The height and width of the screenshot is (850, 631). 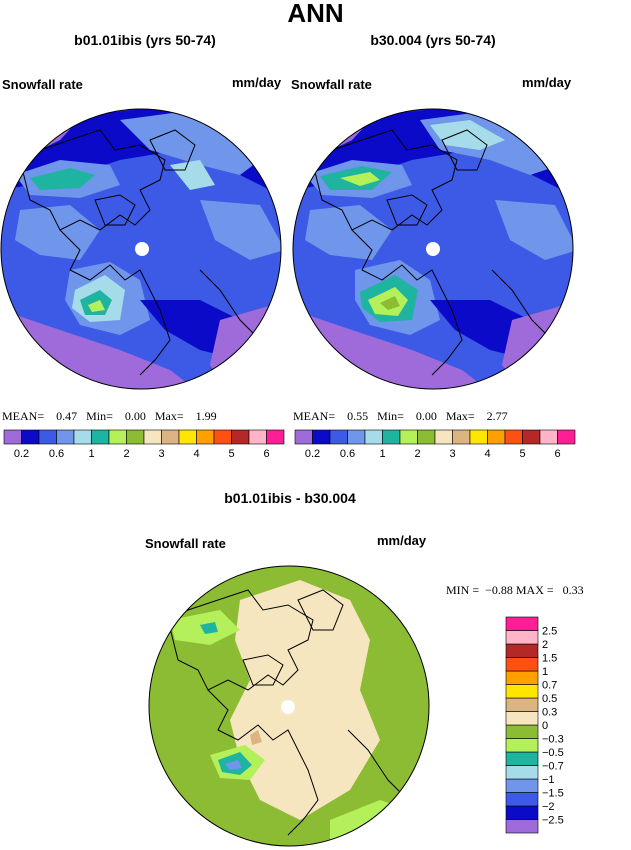 What do you see at coordinates (289, 706) in the screenshot?
I see `map3-fill` at bounding box center [289, 706].